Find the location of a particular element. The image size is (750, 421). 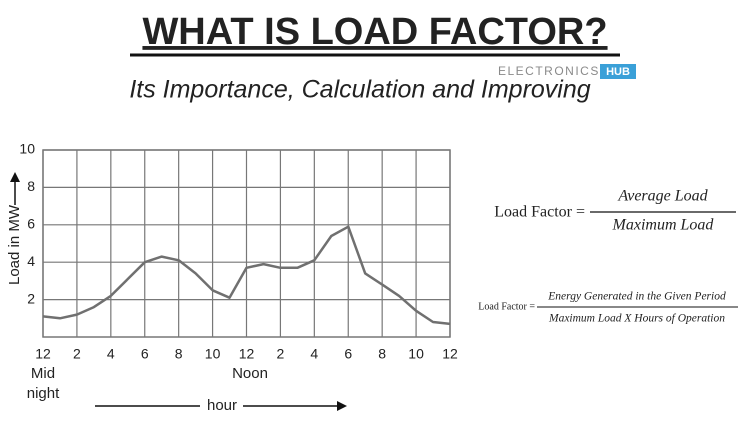

y-axis-label: Load in MW is located at coordinates (14, 244).